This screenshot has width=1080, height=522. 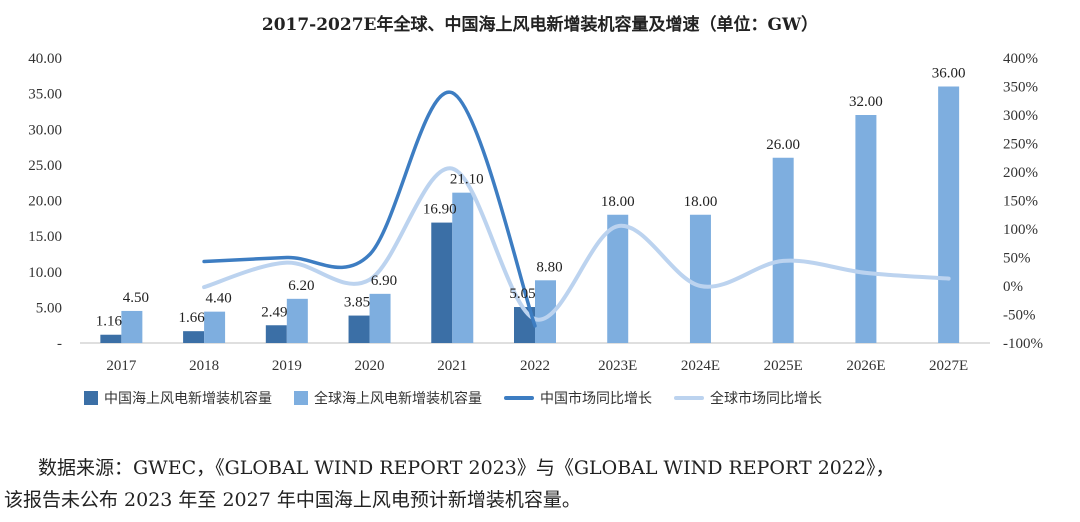 What do you see at coordinates (274, 312) in the screenshot?
I see `data-label-china-capacity: 2.49` at bounding box center [274, 312].